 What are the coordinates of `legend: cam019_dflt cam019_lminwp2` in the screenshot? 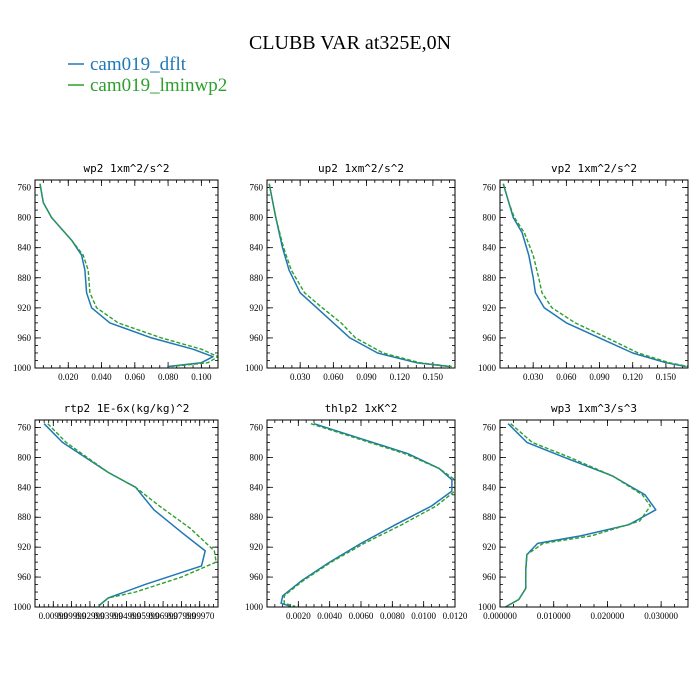 It's located at (147, 75).